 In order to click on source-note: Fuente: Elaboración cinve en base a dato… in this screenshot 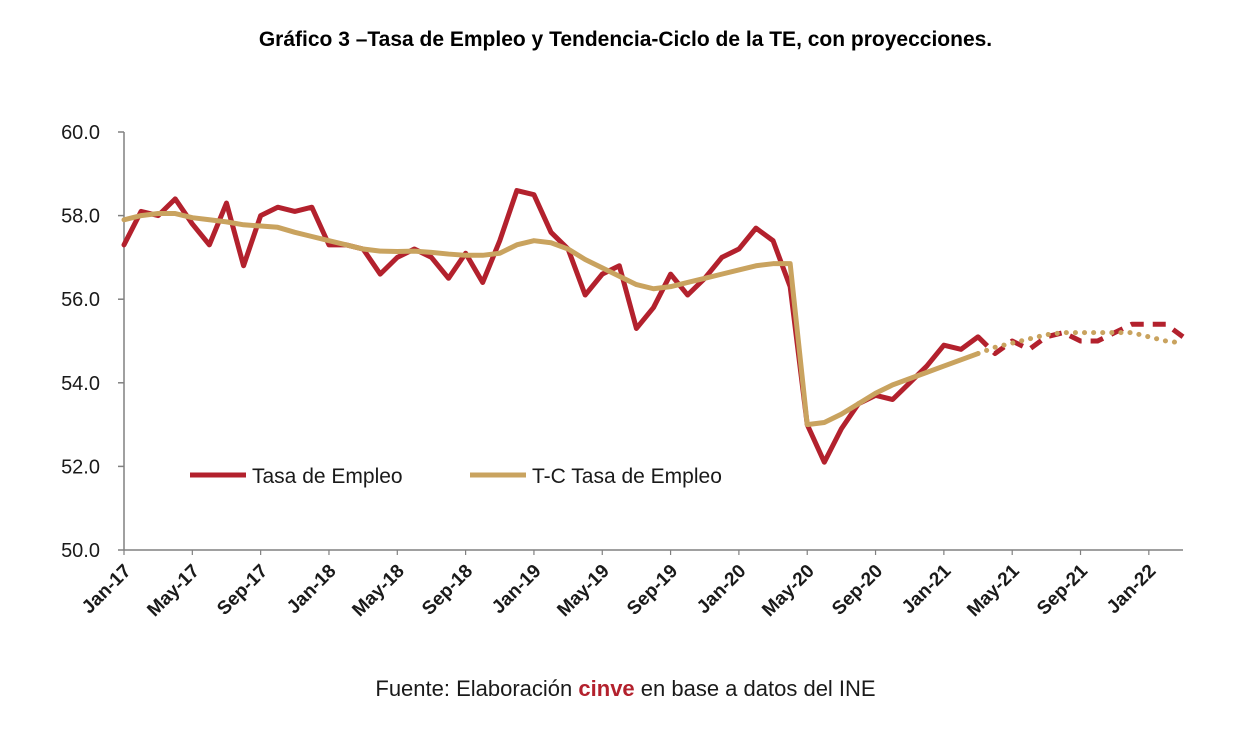, I will do `click(625, 689)`.